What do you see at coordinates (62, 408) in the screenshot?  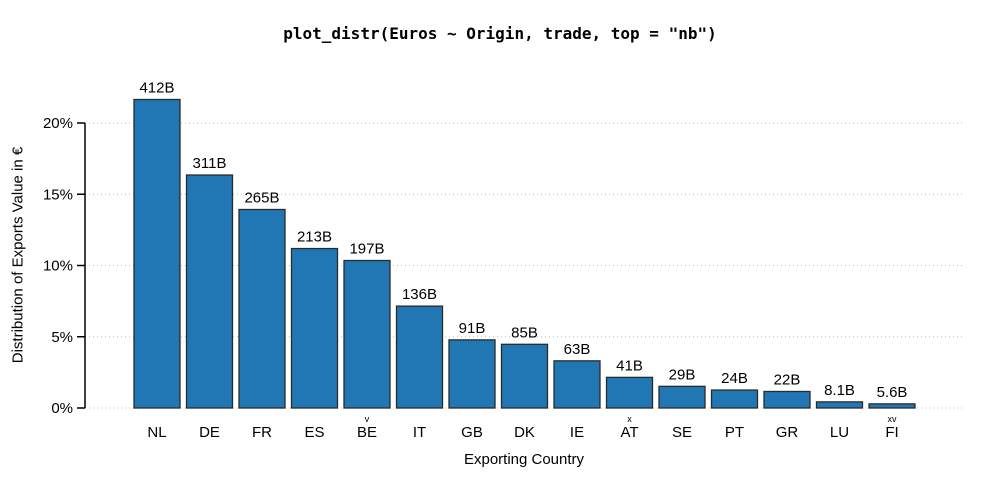 I see `y-tick-label: 0%` at bounding box center [62, 408].